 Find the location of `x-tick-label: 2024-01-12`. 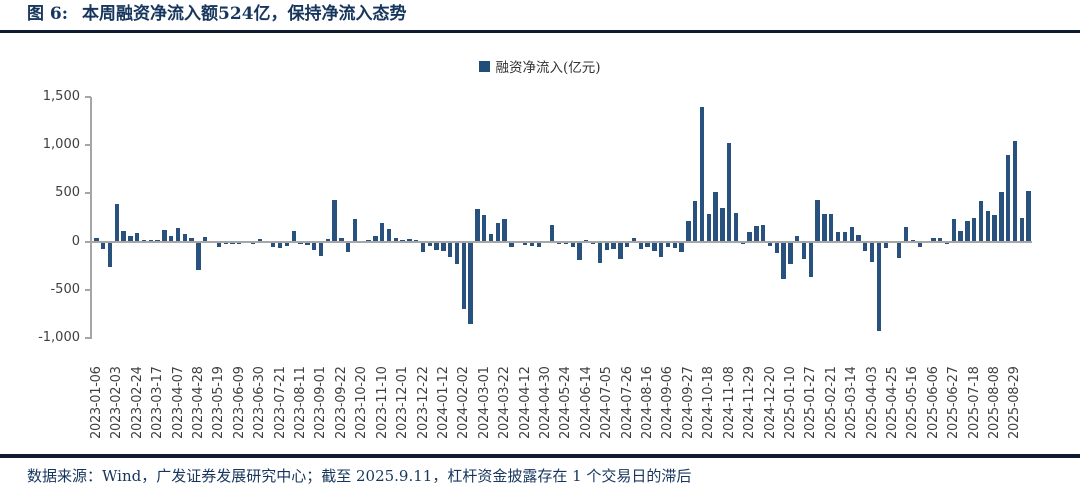

x-tick-label: 2024-01-12 is located at coordinates (443, 402).